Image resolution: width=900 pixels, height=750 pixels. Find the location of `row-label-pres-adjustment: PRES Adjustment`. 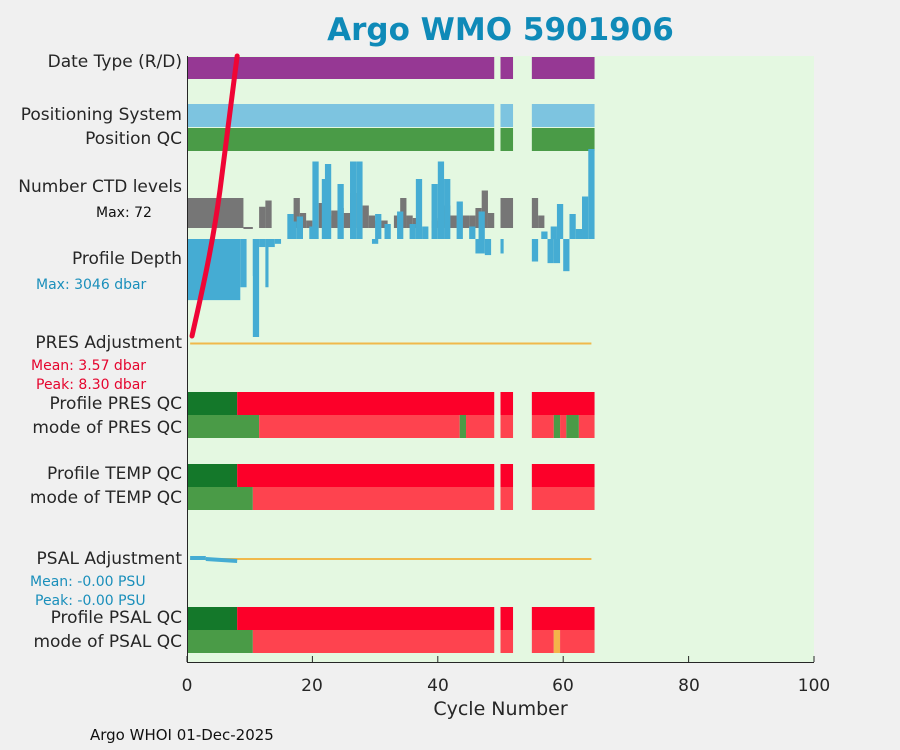

row-label-pres-adjustment: PRES Adjustment is located at coordinates (108, 343).